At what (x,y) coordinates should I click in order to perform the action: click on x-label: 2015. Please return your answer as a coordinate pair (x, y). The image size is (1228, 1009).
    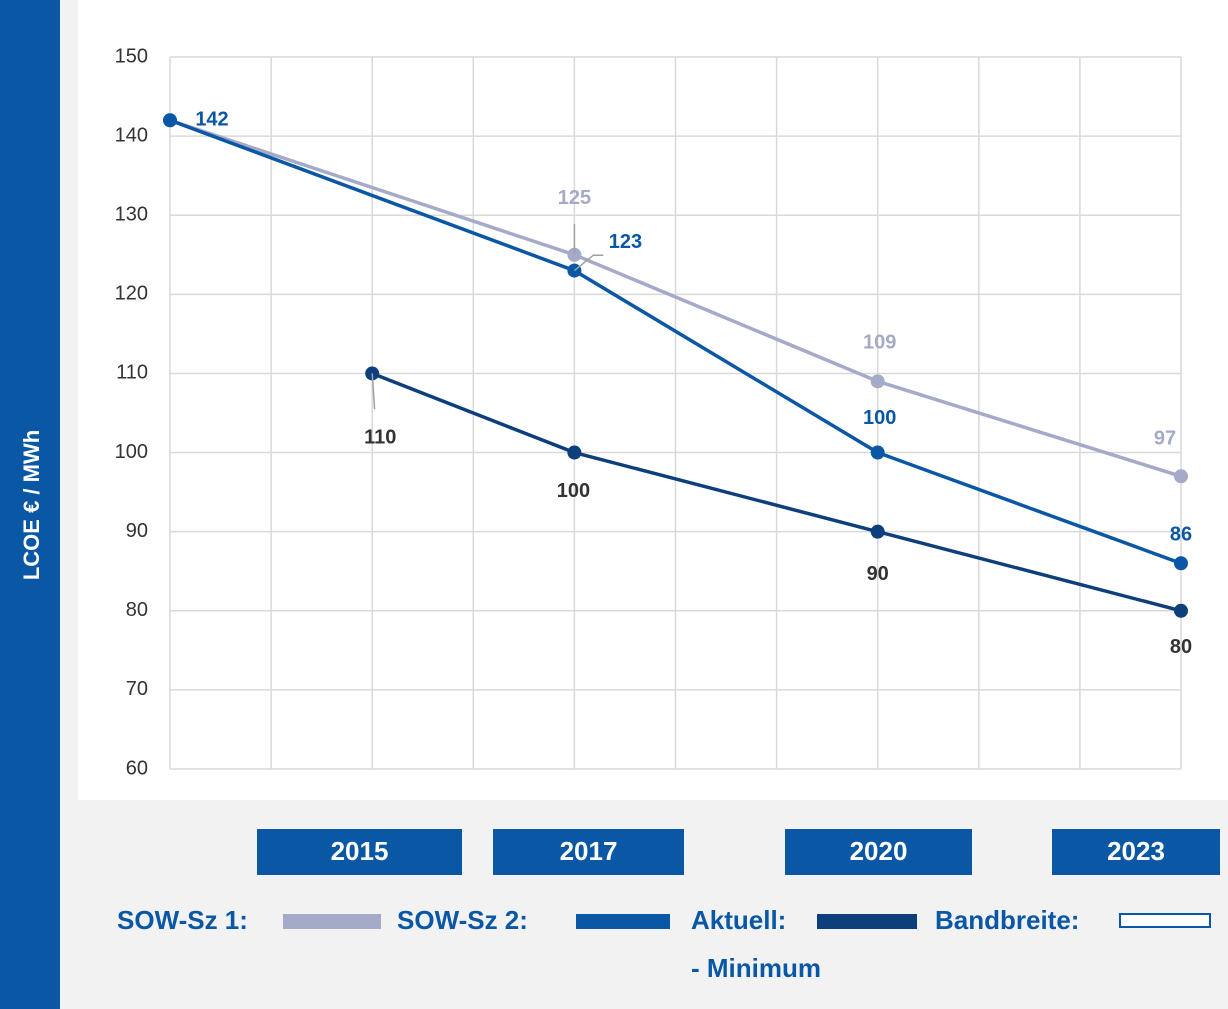
    Looking at the image, I should click on (360, 851).